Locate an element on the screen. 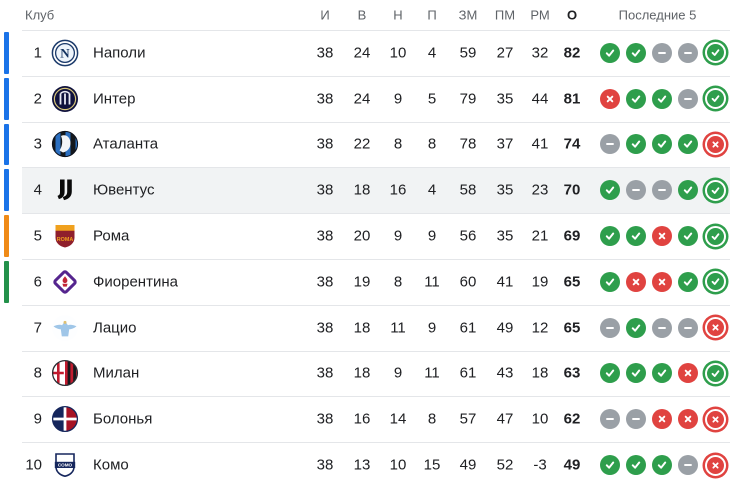 The height and width of the screenshot is (488, 730). stat-draws: 8 is located at coordinates (398, 144).